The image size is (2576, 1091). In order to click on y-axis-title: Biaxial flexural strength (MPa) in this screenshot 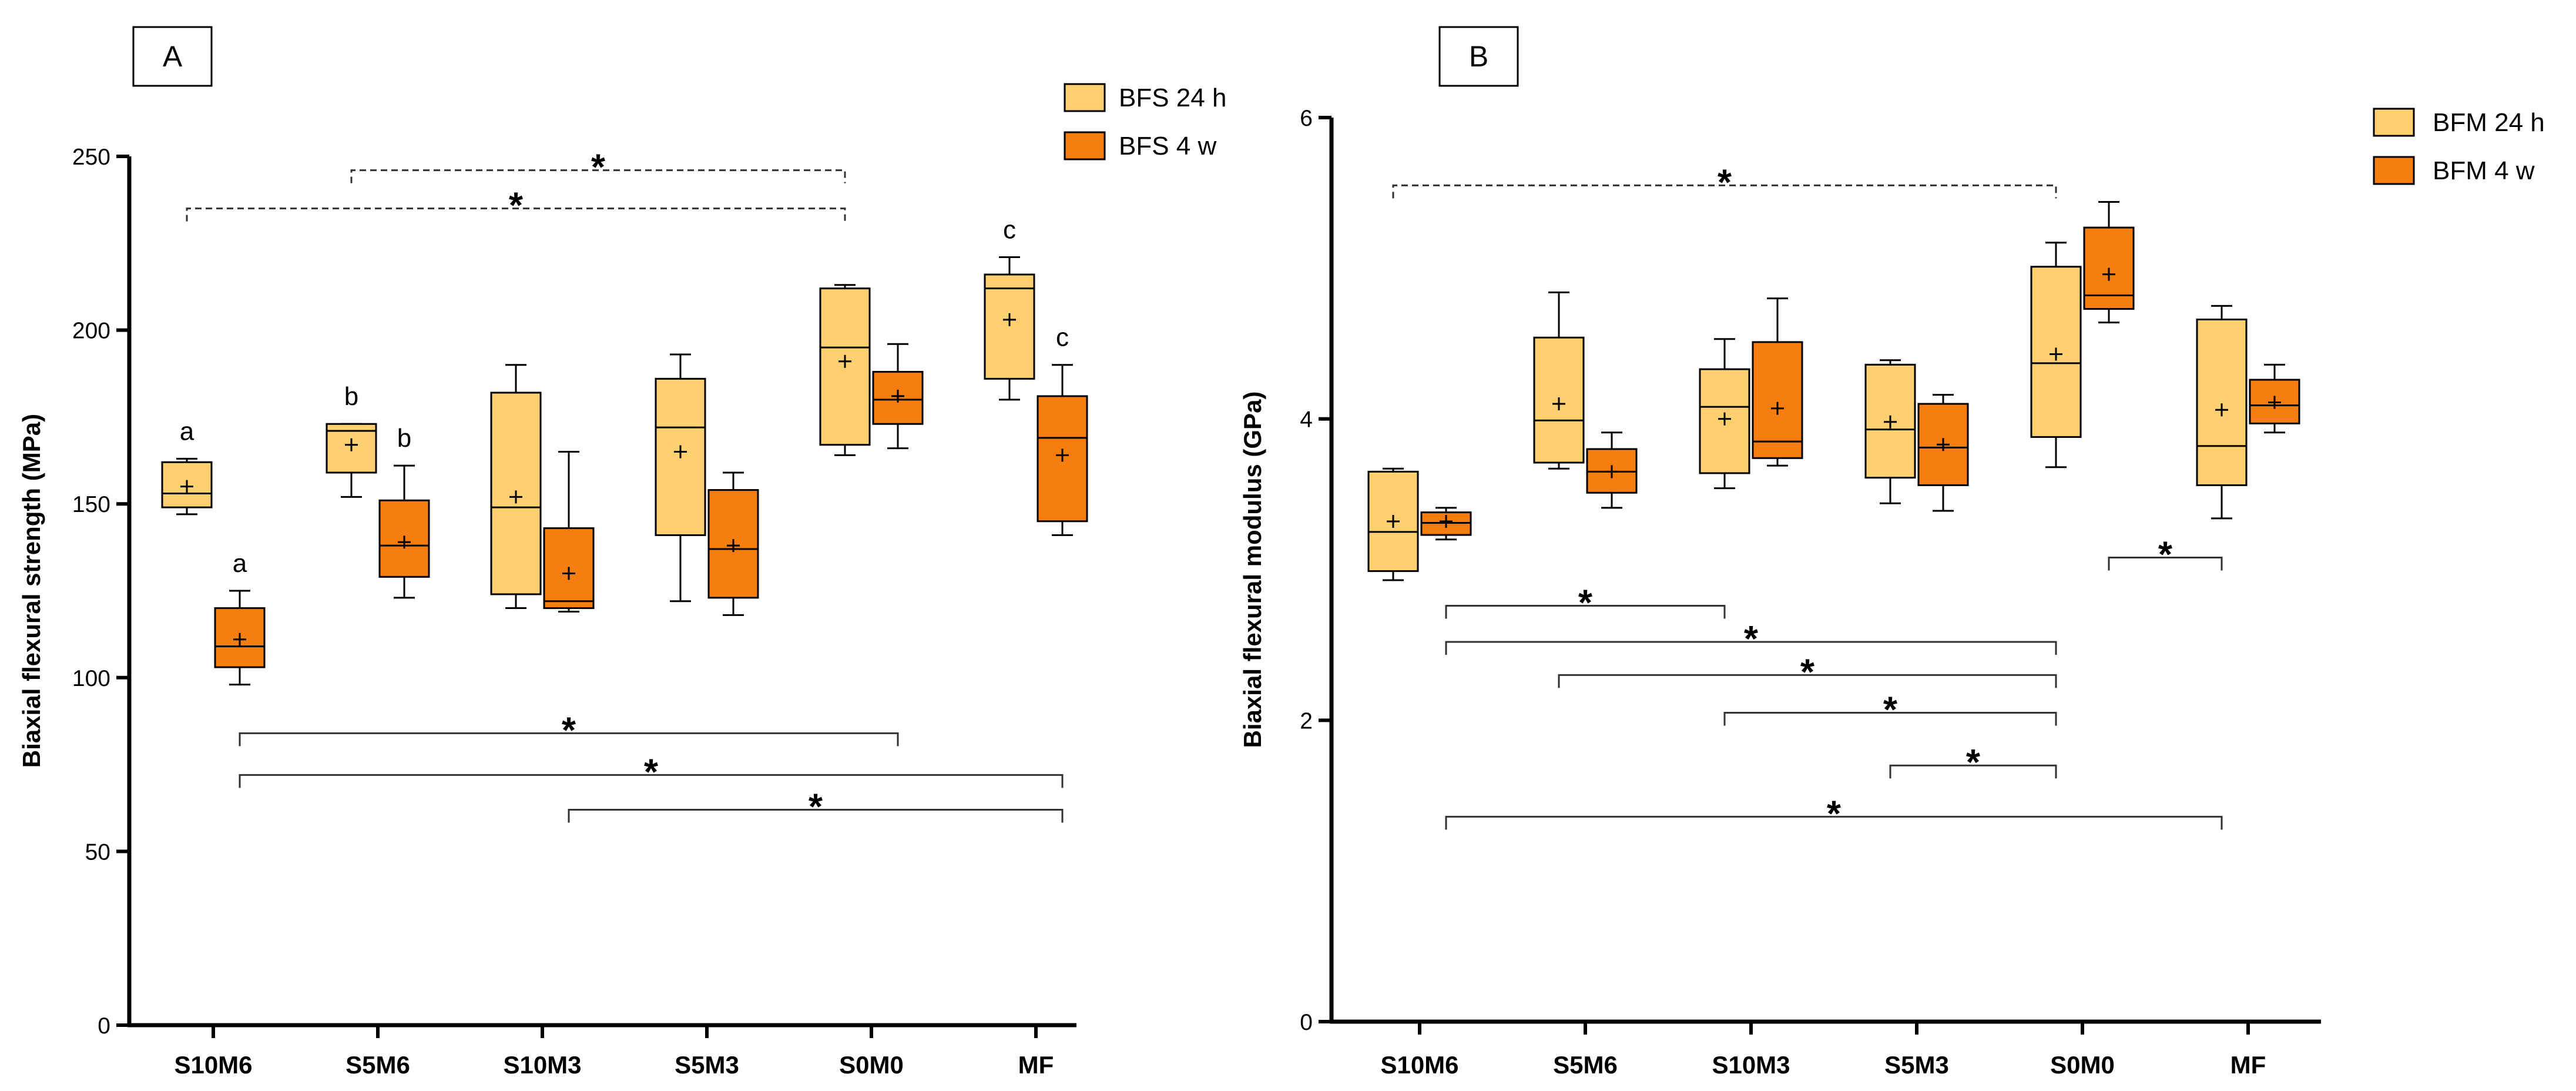, I will do `click(31, 591)`.